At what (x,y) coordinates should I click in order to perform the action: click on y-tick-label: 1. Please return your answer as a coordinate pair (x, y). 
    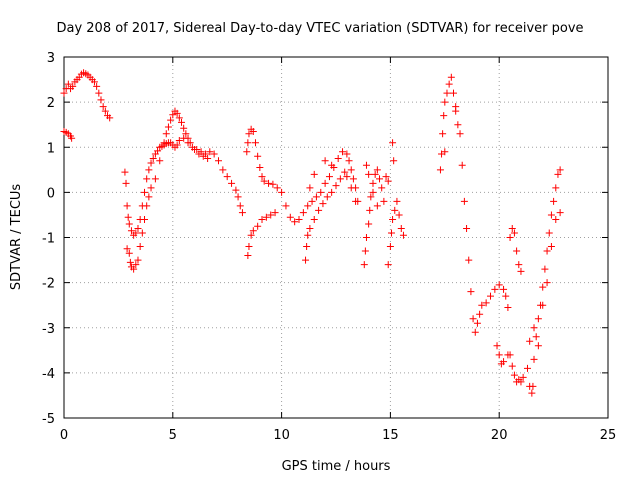
    Looking at the image, I should click on (51, 148).